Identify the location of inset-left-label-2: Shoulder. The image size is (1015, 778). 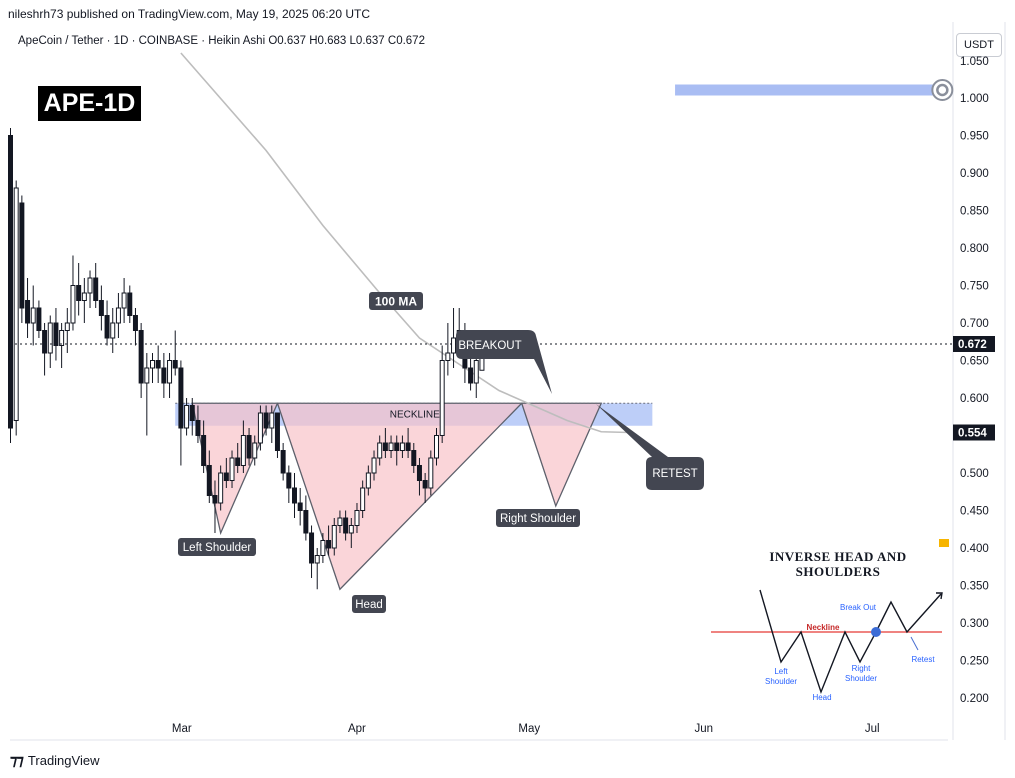
(781, 681).